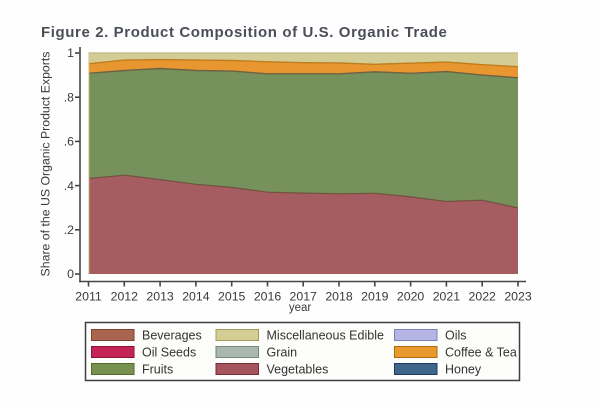 The height and width of the screenshot is (405, 600). I want to click on svg-text: 2011, so click(88, 296).